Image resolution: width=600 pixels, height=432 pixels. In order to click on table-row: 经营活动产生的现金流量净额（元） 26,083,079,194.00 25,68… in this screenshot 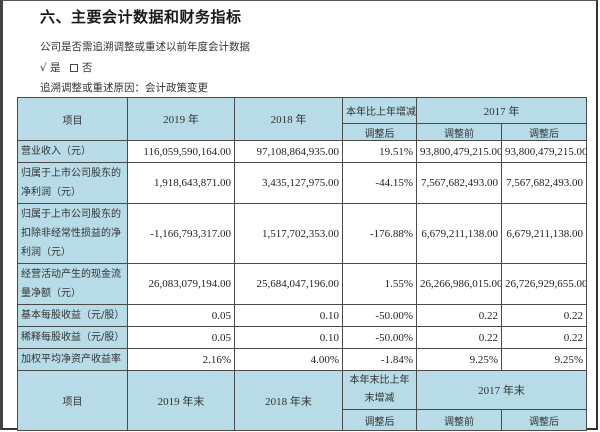, I will do `click(302, 284)`.